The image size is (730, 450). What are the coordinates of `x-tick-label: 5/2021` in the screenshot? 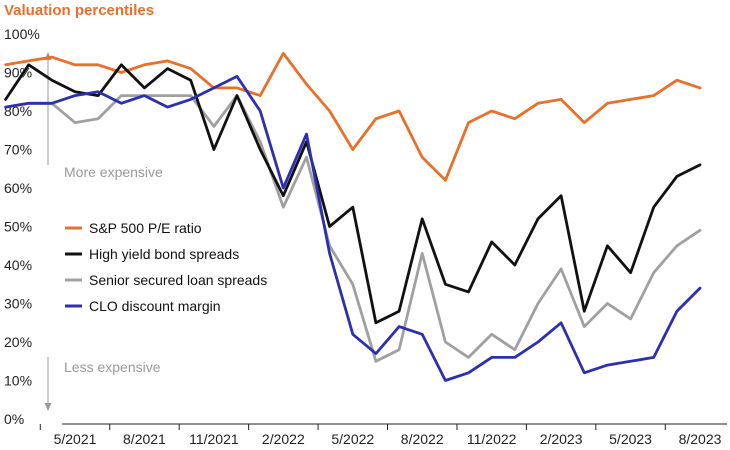 It's located at (75, 439).